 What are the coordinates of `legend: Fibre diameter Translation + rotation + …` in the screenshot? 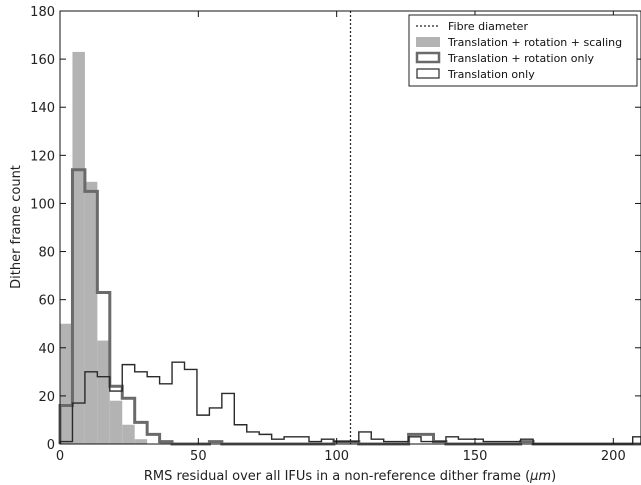 It's located at (523, 50).